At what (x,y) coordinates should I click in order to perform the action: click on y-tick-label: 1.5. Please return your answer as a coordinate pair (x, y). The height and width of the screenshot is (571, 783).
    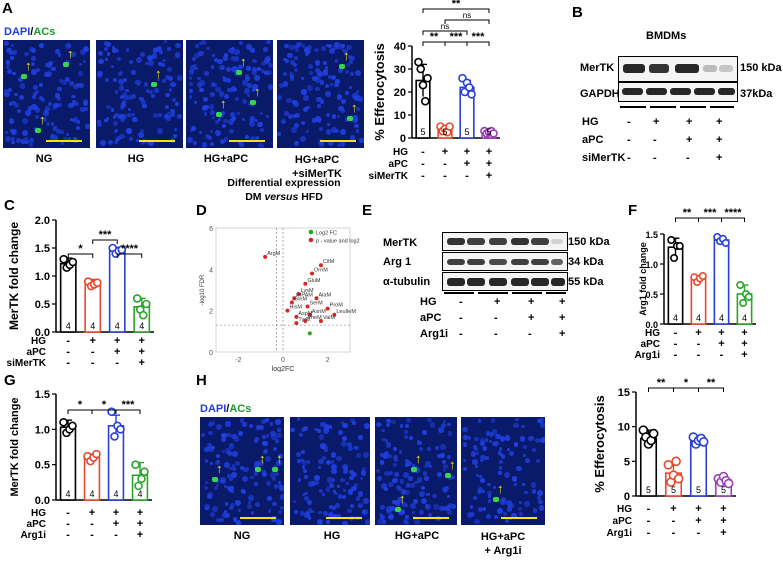
    Looking at the image, I should click on (42, 249).